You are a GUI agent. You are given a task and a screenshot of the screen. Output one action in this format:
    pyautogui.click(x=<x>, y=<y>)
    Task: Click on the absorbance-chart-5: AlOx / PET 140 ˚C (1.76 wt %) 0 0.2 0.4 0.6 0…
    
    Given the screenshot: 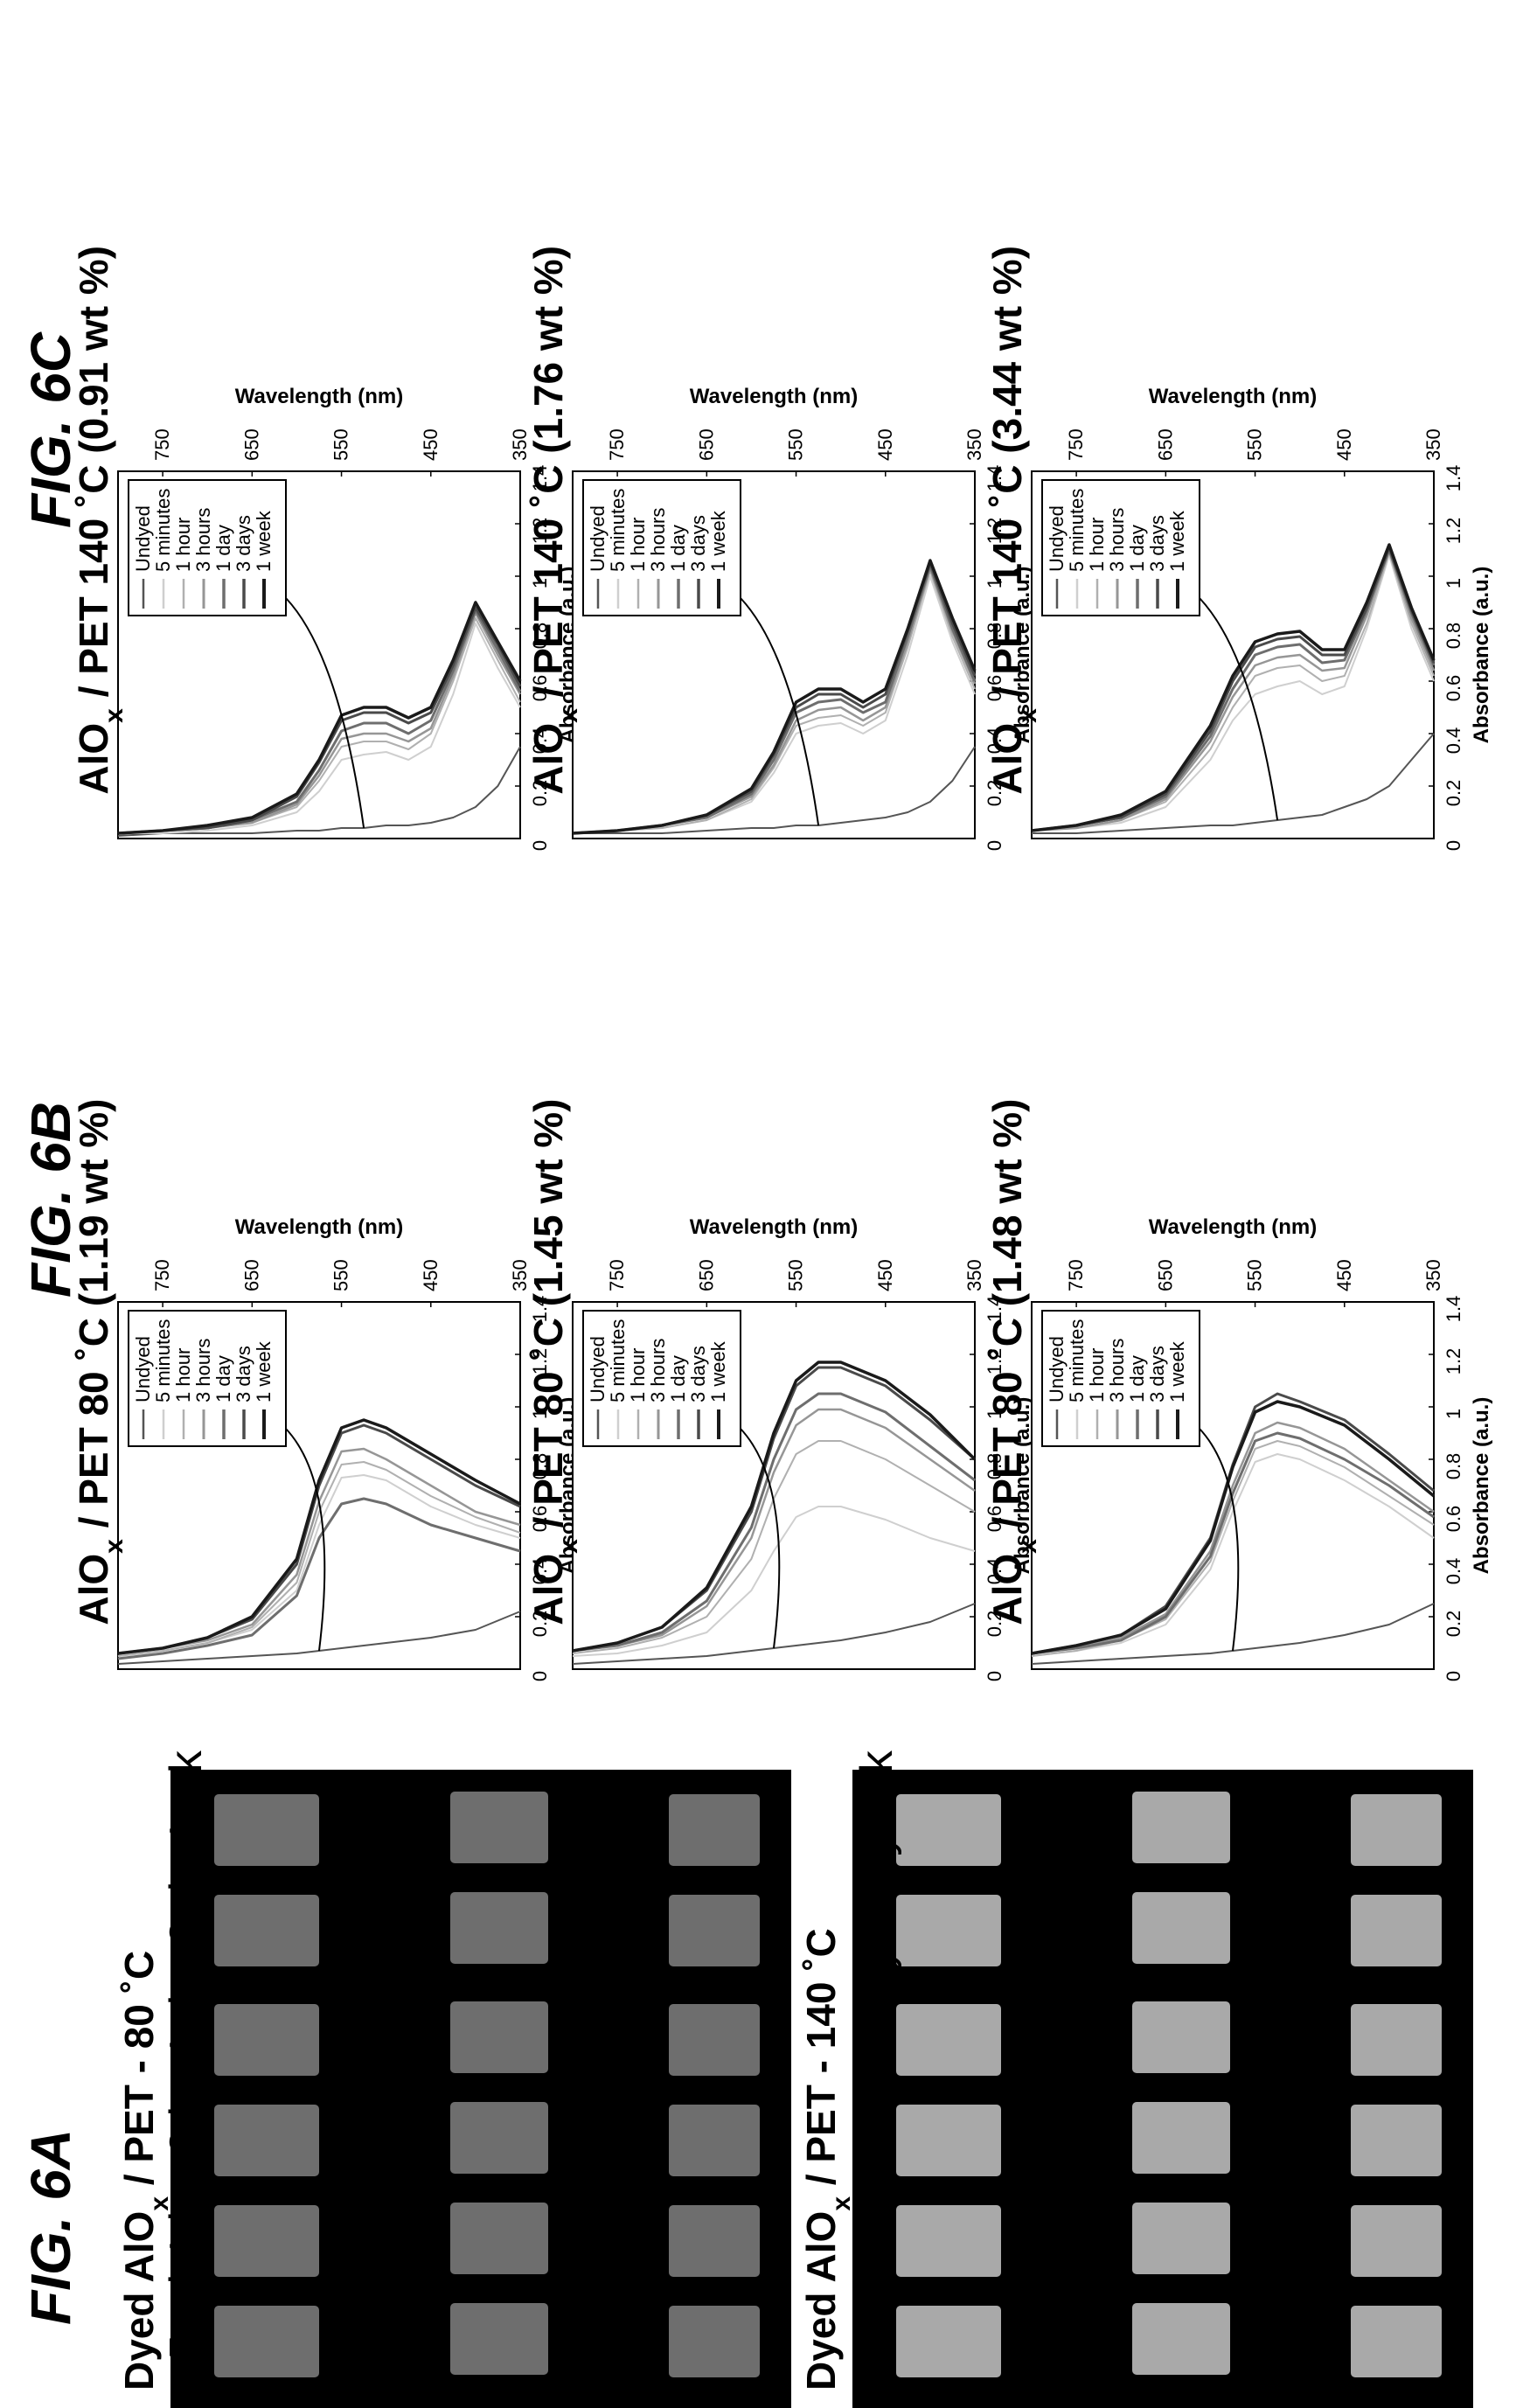 What is the action you would take?
    pyautogui.click(x=779, y=548)
    